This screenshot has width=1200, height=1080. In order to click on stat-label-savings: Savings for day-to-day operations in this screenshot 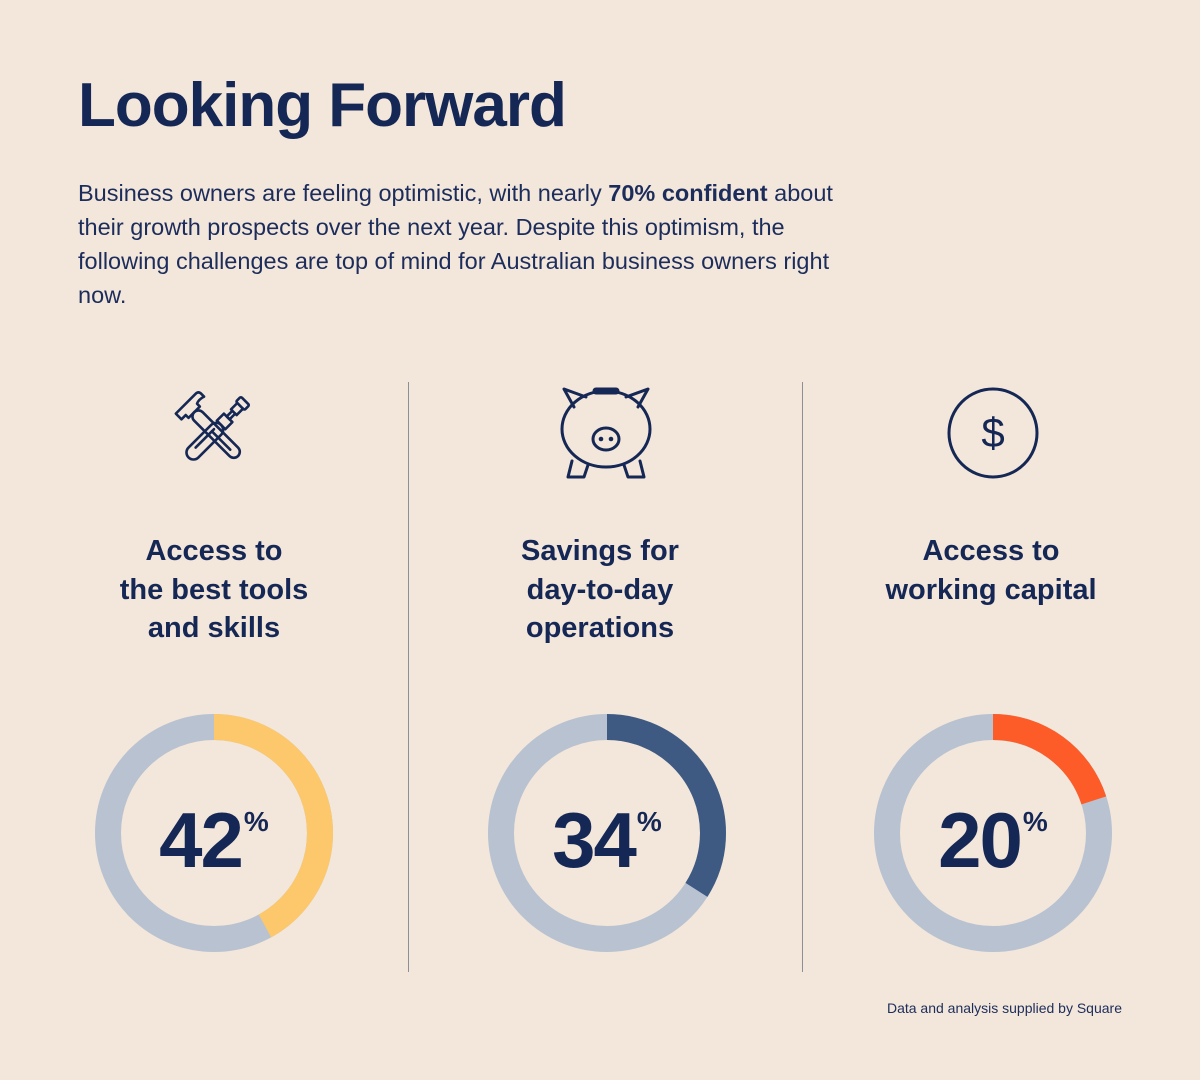, I will do `click(600, 590)`.